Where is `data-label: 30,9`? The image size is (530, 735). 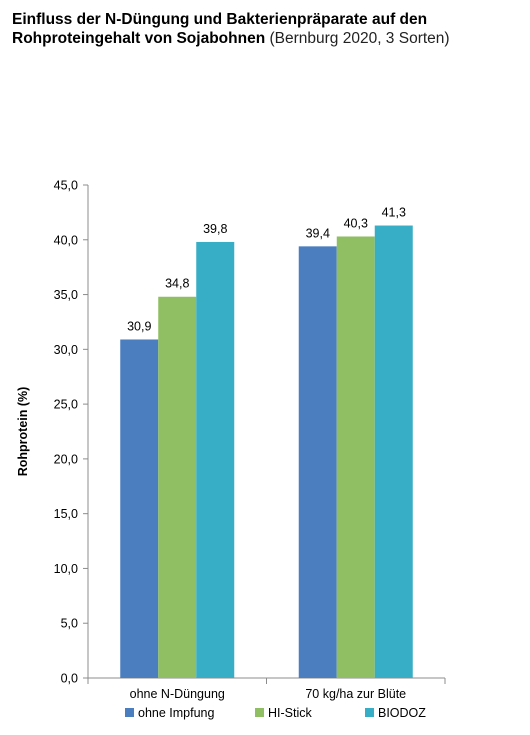
data-label: 30,9 is located at coordinates (139, 326).